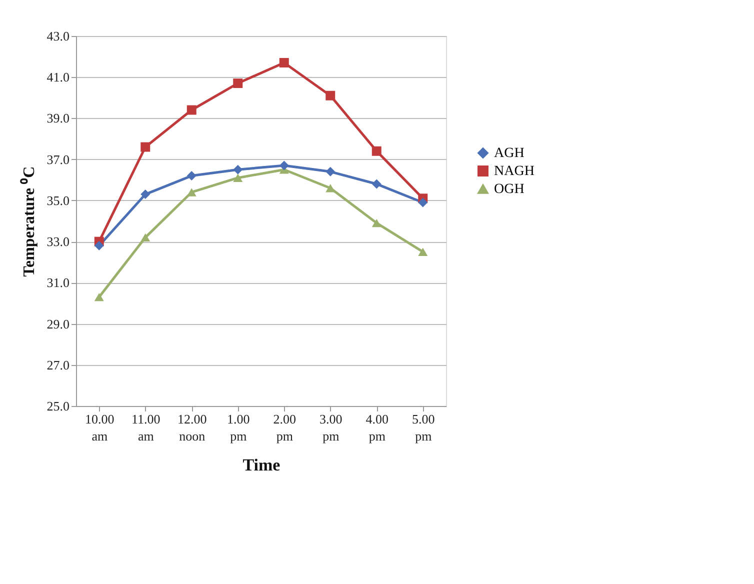 This screenshot has height=584, width=754. What do you see at coordinates (58, 324) in the screenshot?
I see `y-tick-label: 29.0` at bounding box center [58, 324].